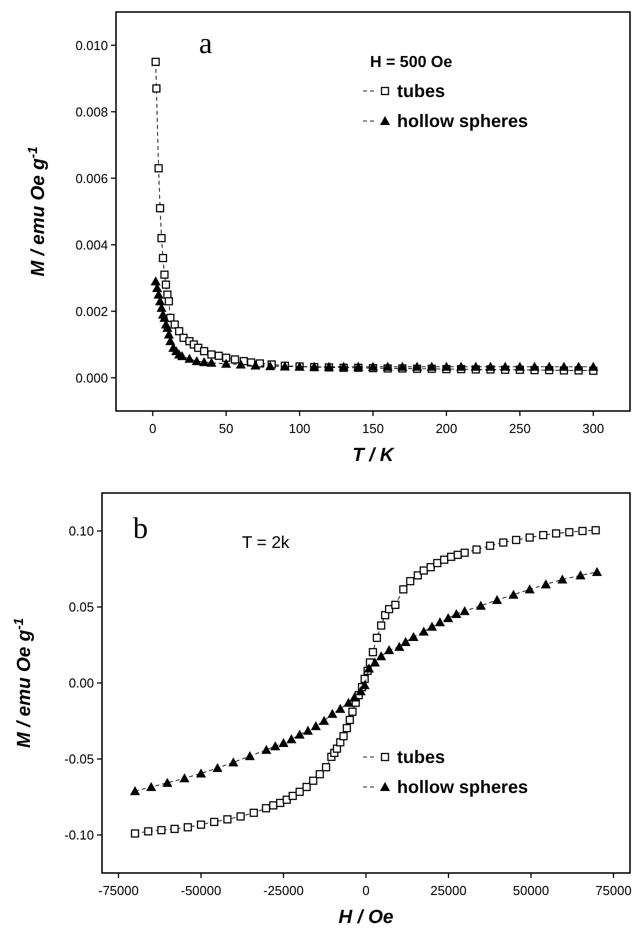 Image resolution: width=642 pixels, height=930 pixels. I want to click on y-tick-label: 0.008, so click(91, 112).